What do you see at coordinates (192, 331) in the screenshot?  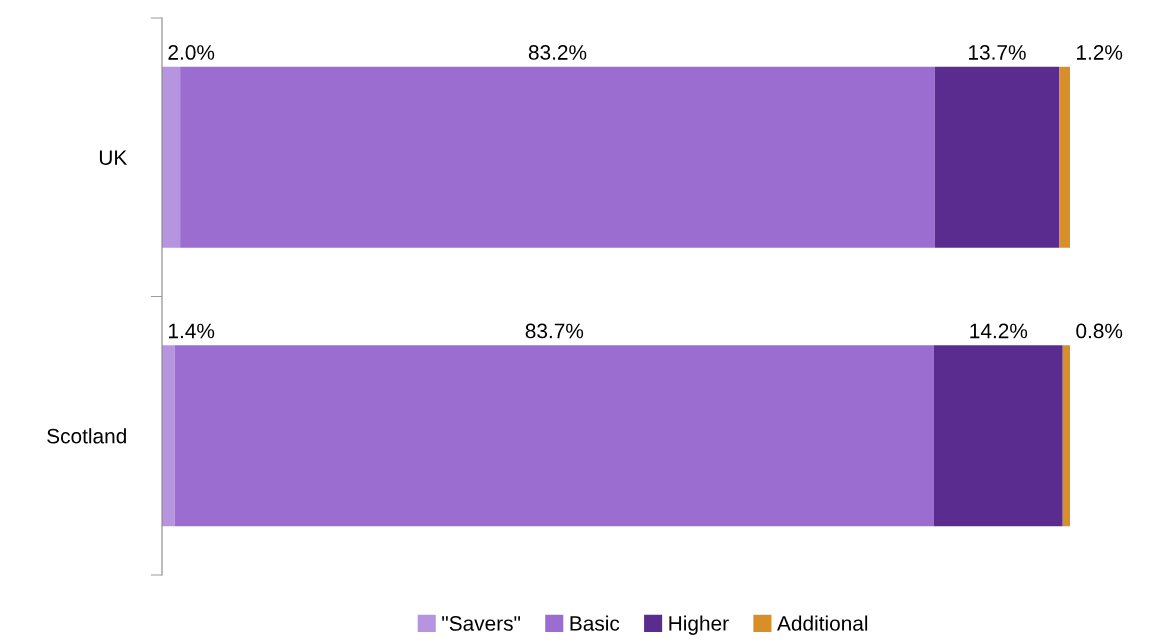 I see `data-label: 1.4%` at bounding box center [192, 331].